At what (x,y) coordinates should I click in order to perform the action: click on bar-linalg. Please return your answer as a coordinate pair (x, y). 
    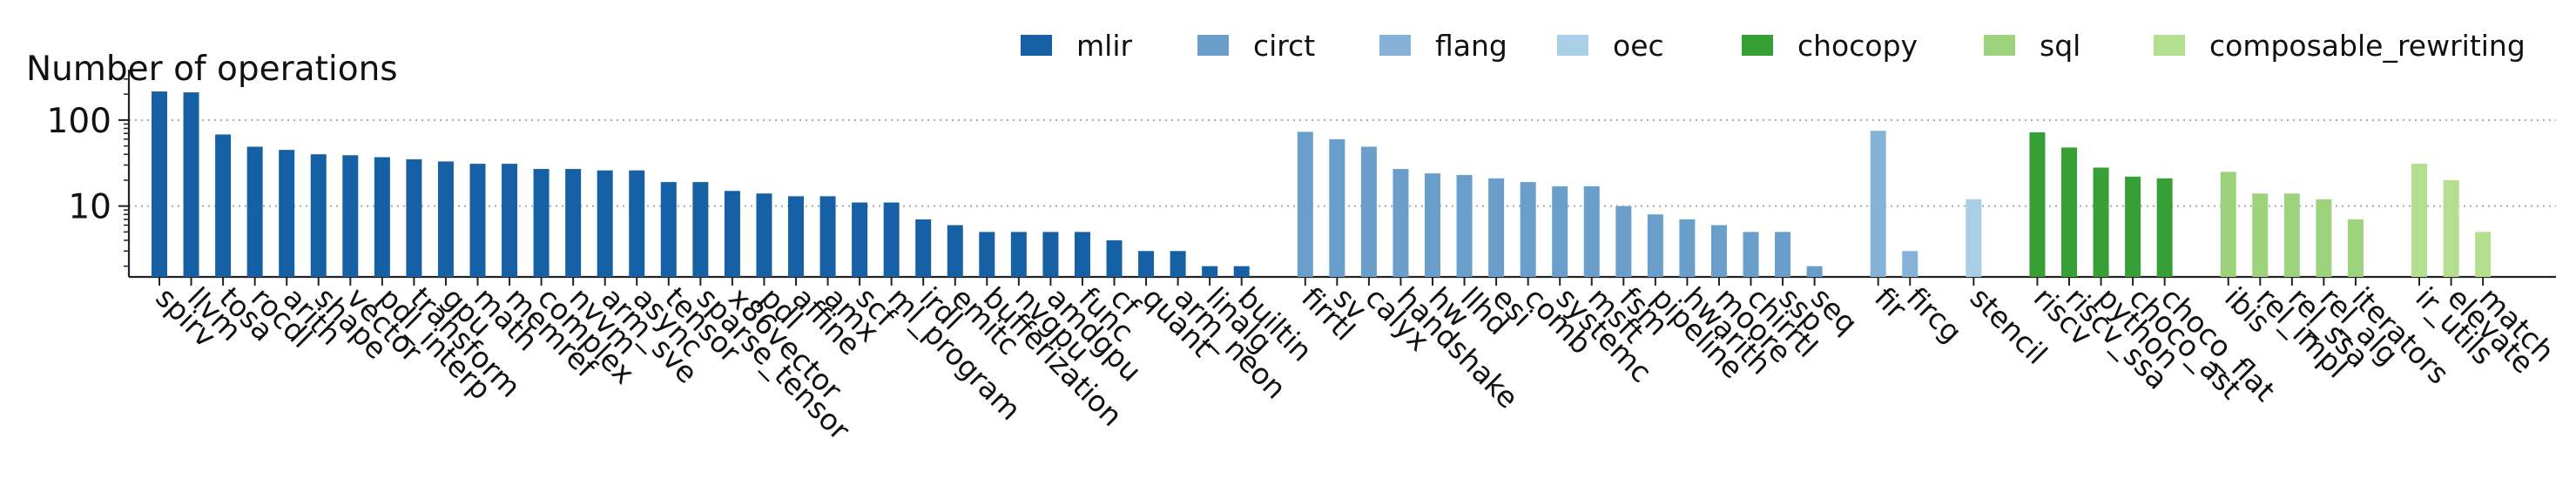
    Looking at the image, I should click on (1210, 272).